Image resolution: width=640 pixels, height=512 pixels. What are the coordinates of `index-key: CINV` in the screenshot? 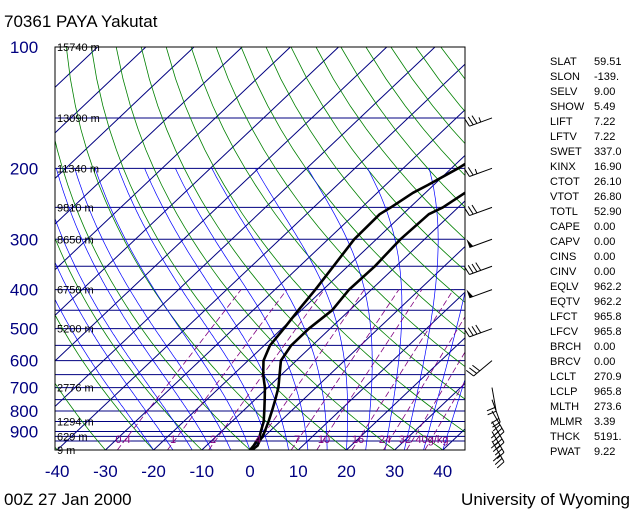 It's located at (563, 272).